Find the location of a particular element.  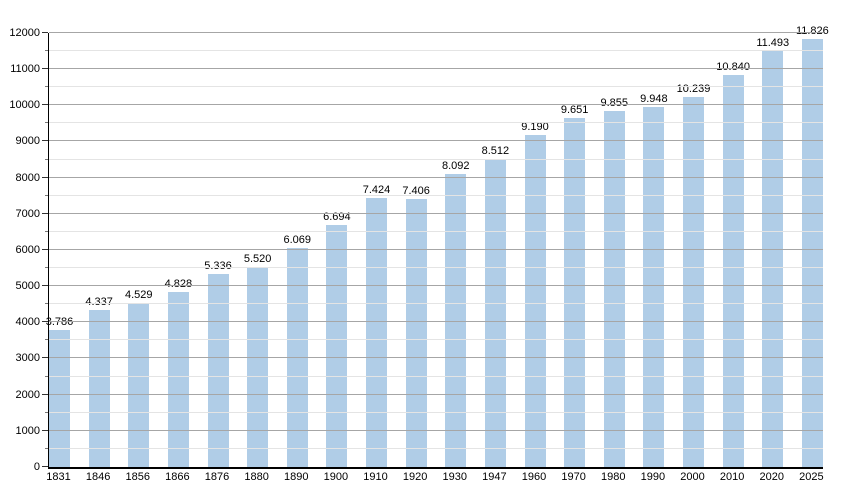

y-tick-label: 3000 is located at coordinates (27, 358).